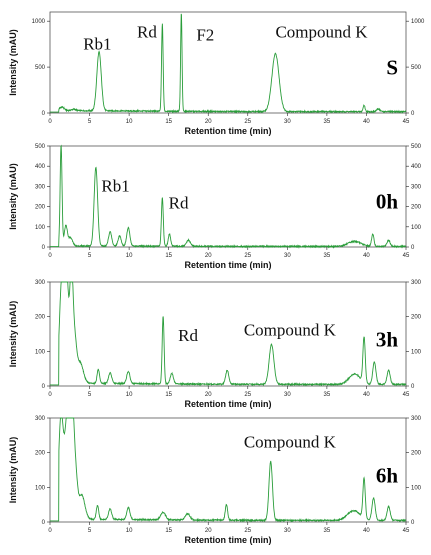 This screenshot has width=431, height=555. Describe the element at coordinates (40, 167) in the screenshot. I see `y-tick-label-left: 400` at that location.